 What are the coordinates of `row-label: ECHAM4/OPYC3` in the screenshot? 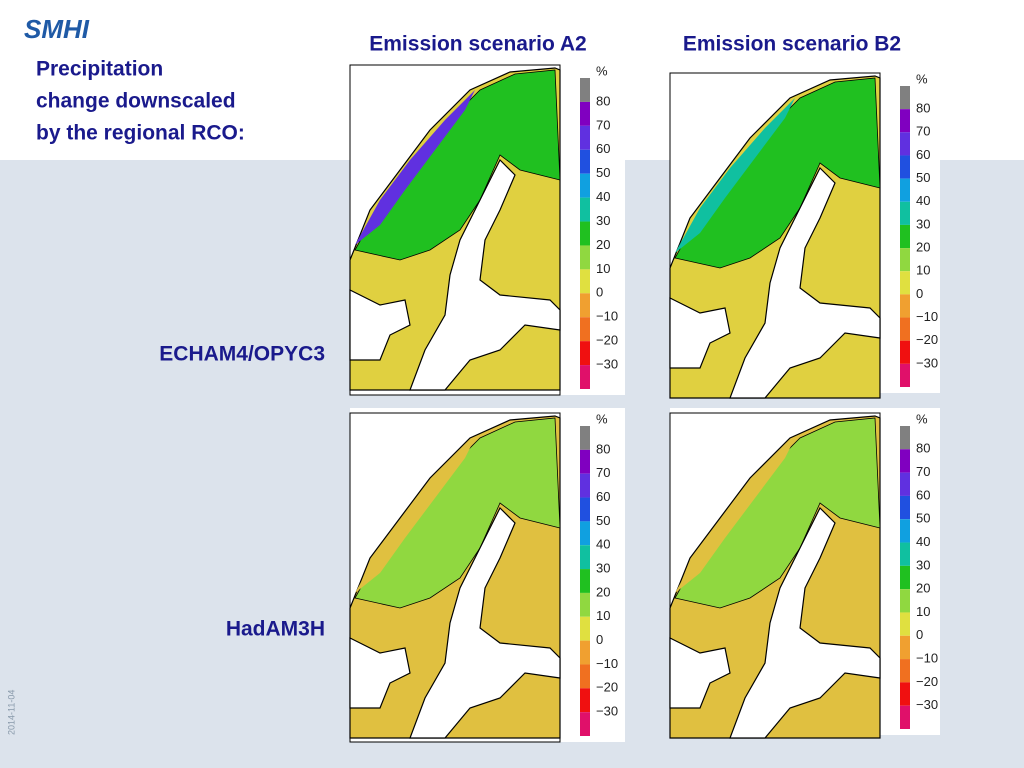 It's located at (242, 354).